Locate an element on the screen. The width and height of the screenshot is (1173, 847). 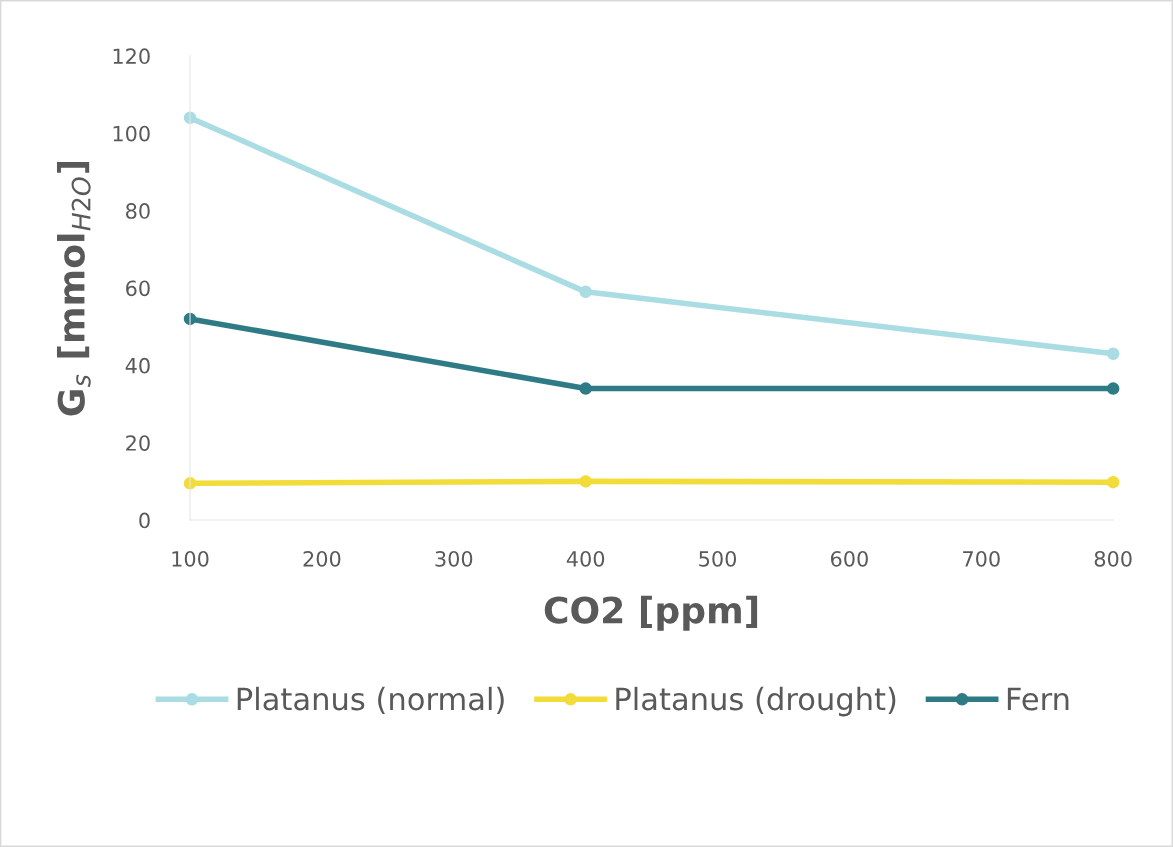
x-axis-title: CO2 [ppm] is located at coordinates (651, 613).